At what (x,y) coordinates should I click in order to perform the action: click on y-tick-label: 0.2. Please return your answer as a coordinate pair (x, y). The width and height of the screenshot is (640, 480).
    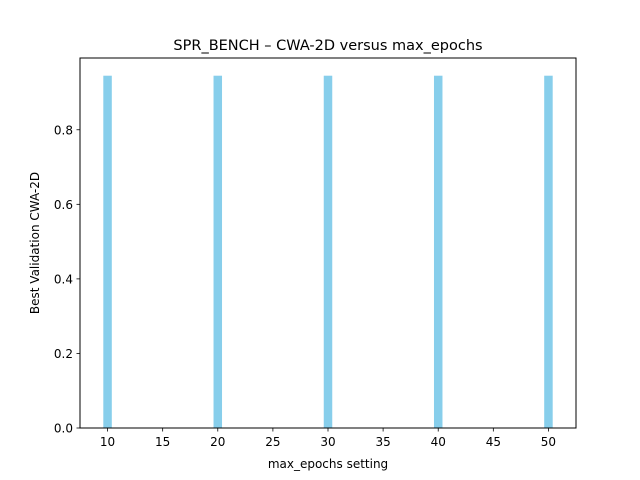
    Looking at the image, I should click on (63, 354).